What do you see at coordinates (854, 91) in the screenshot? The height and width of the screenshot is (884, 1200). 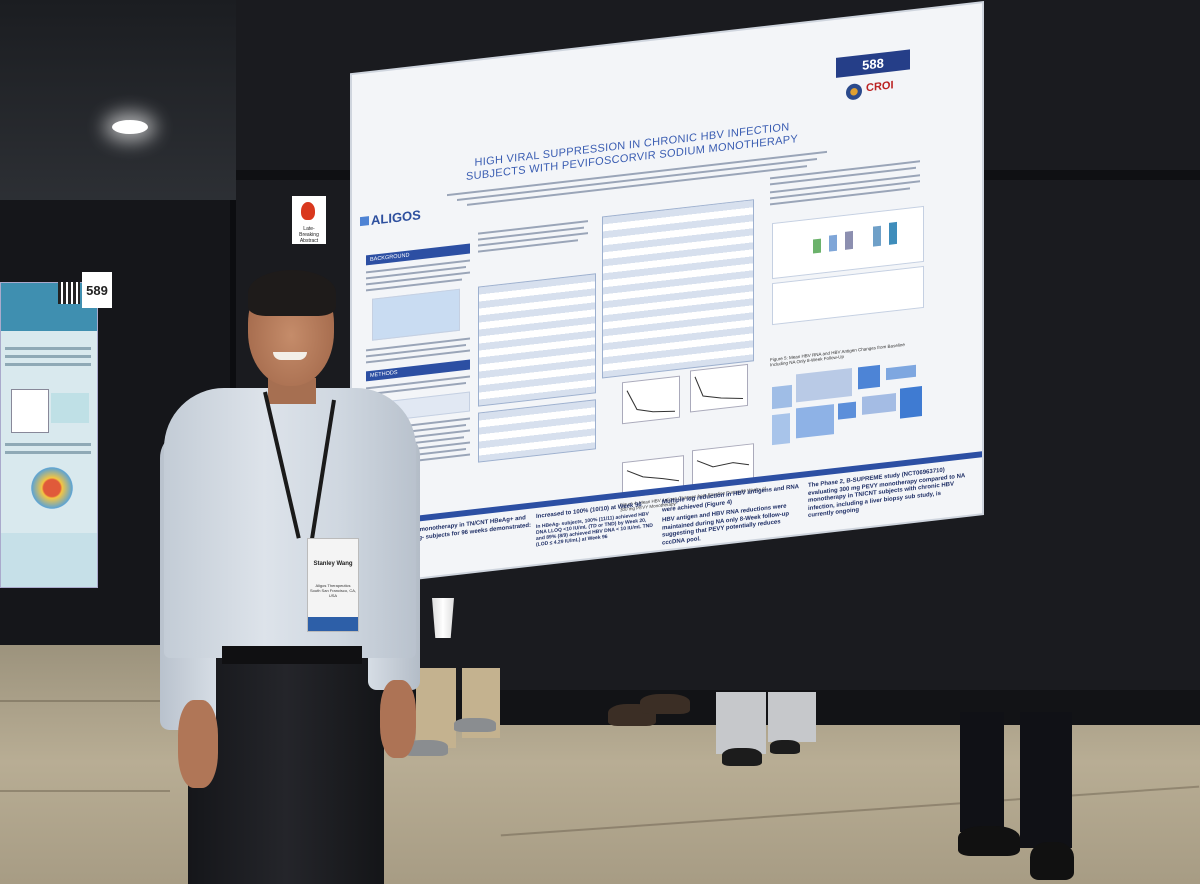 I see `croi-seal-icon` at bounding box center [854, 91].